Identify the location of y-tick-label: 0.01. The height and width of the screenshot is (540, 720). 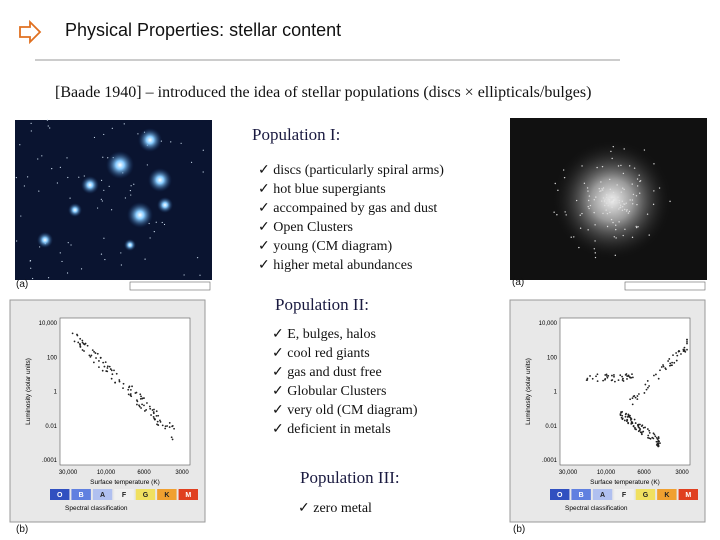
(51, 427).